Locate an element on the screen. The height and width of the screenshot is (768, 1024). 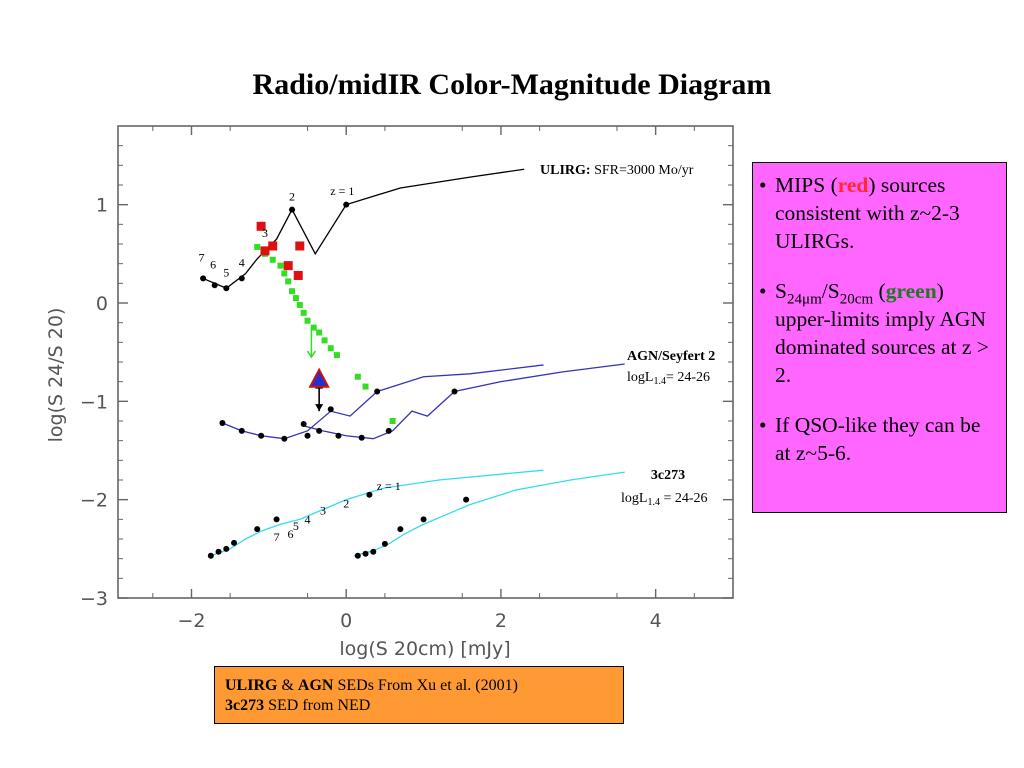
bullet-green: green is located at coordinates (911, 291).